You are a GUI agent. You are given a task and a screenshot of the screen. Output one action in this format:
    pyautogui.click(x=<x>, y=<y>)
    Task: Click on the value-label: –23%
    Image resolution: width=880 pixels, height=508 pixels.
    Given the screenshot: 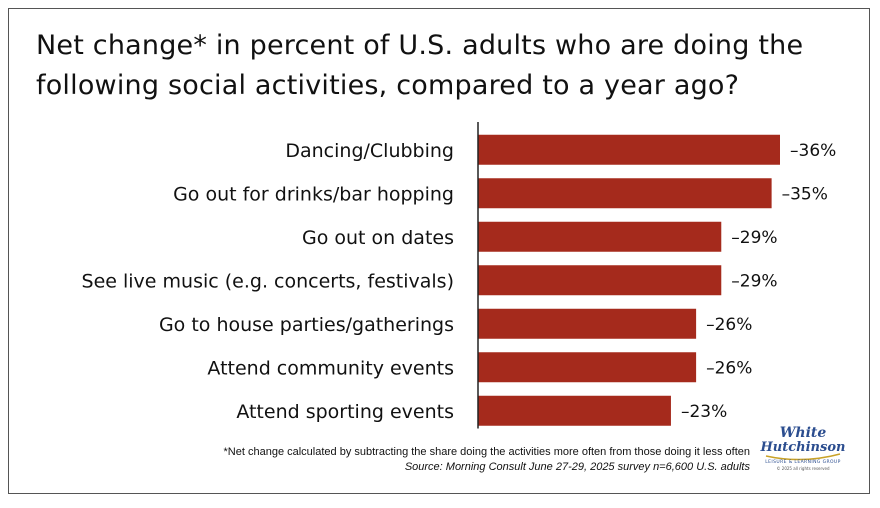 What is the action you would take?
    pyautogui.click(x=704, y=412)
    